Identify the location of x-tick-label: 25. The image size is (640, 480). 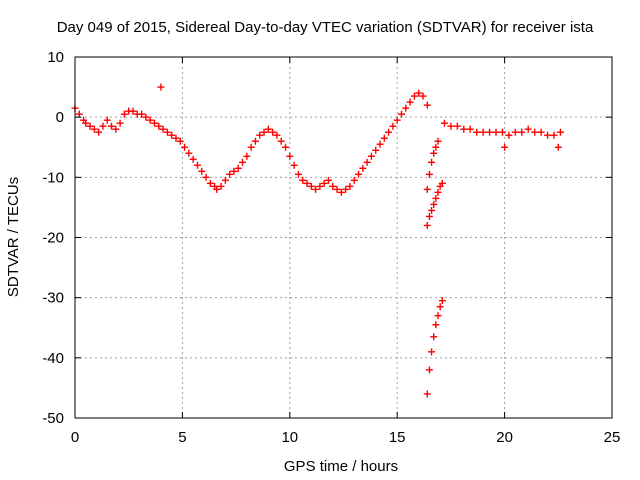
(612, 437).